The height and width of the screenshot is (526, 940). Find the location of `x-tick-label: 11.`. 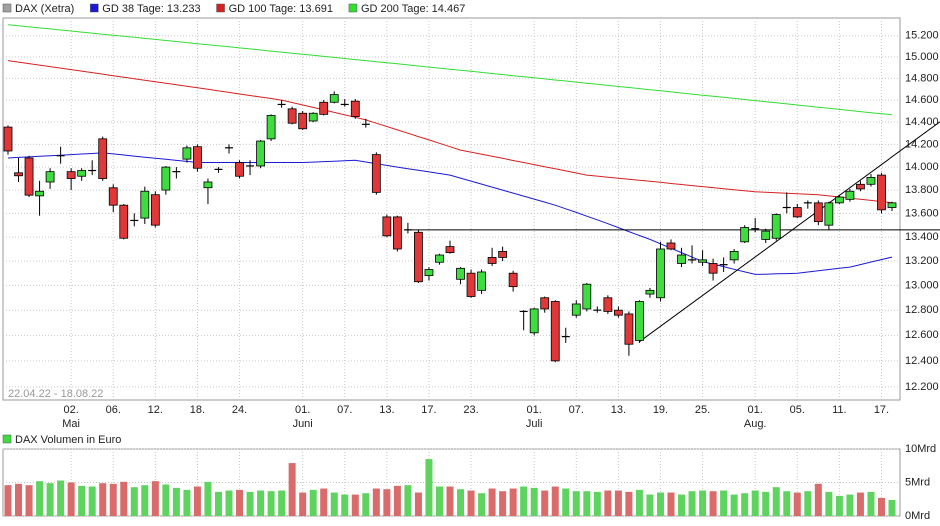

x-tick-label: 11. is located at coordinates (839, 410).